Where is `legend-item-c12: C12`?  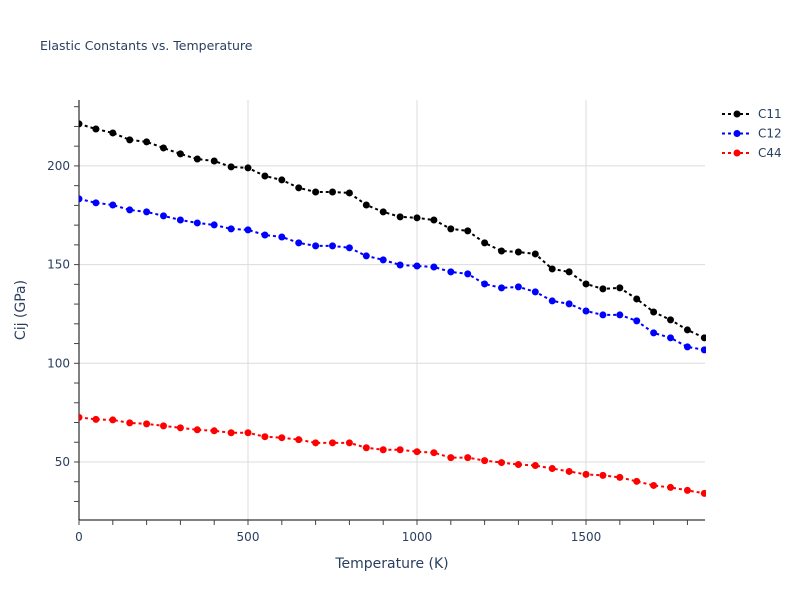
legend-item-c12: C12 is located at coordinates (752, 134).